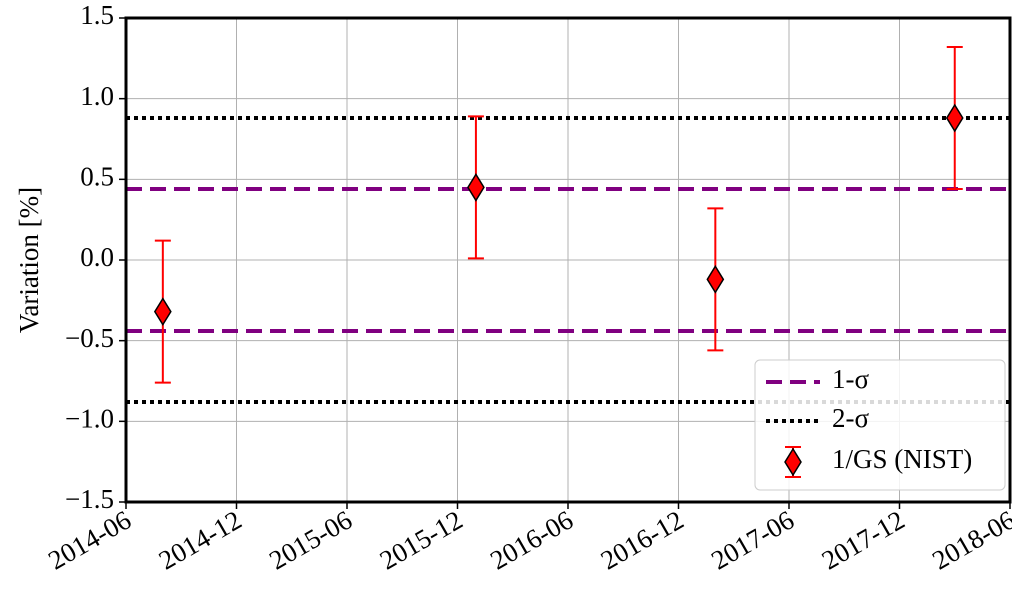  I want to click on legend: 1-σ 2-σ 1/GS (NIST), so click(880, 425).